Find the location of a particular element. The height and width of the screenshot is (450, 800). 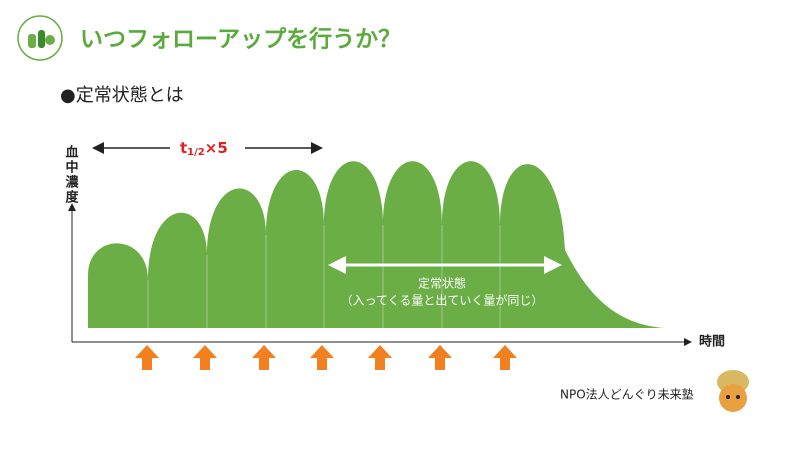

y-axis-label: 濃 is located at coordinates (72, 183).